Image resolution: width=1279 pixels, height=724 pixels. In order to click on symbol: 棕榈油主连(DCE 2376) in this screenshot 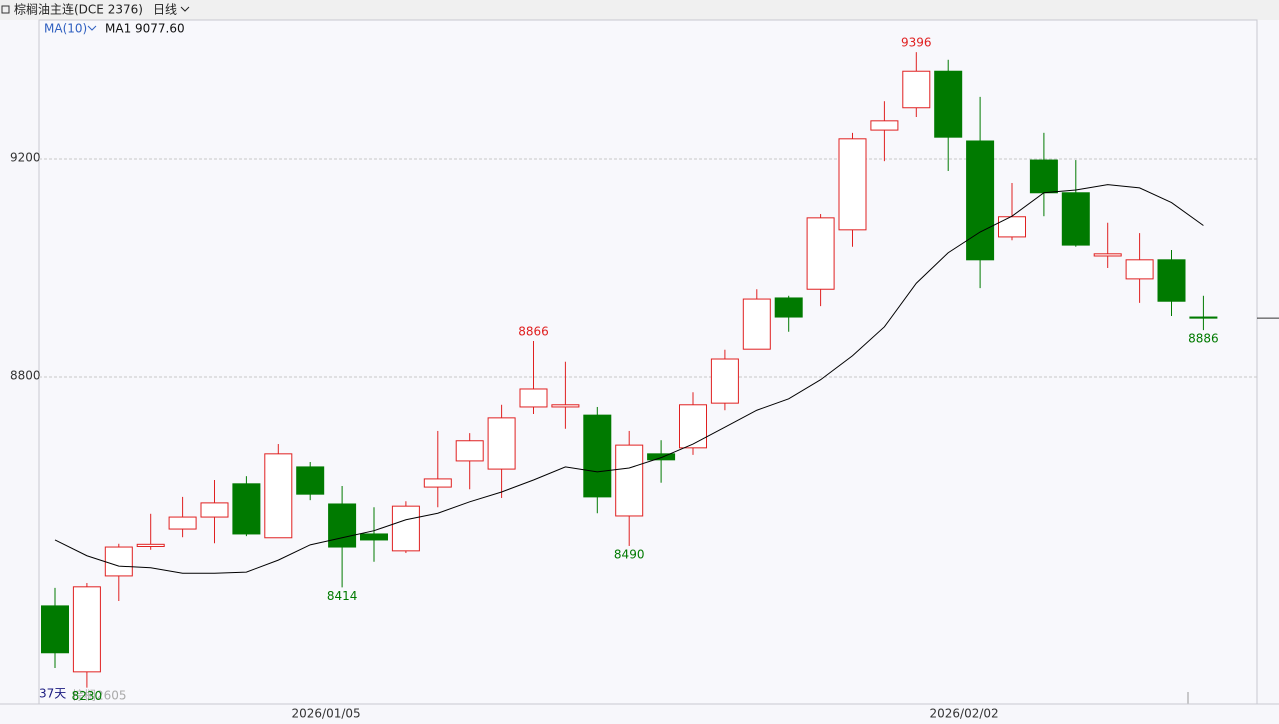, I will do `click(78, 9)`.